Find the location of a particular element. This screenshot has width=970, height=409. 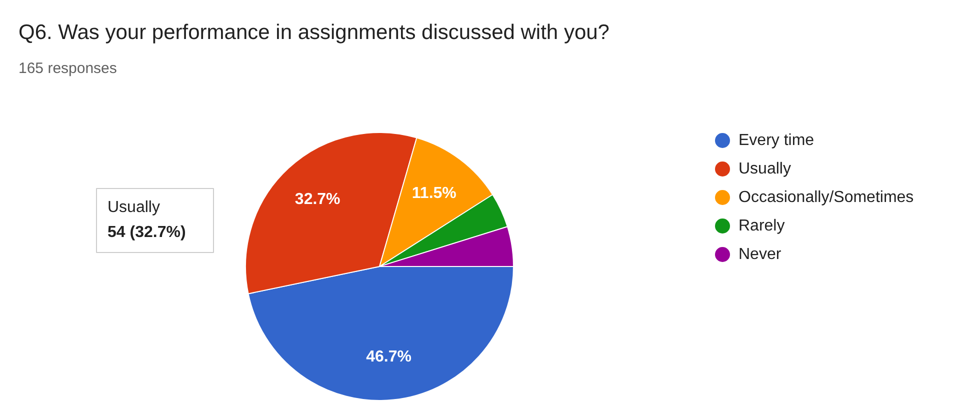

text: Usually 54 (32.7%) is located at coordinates (147, 220).